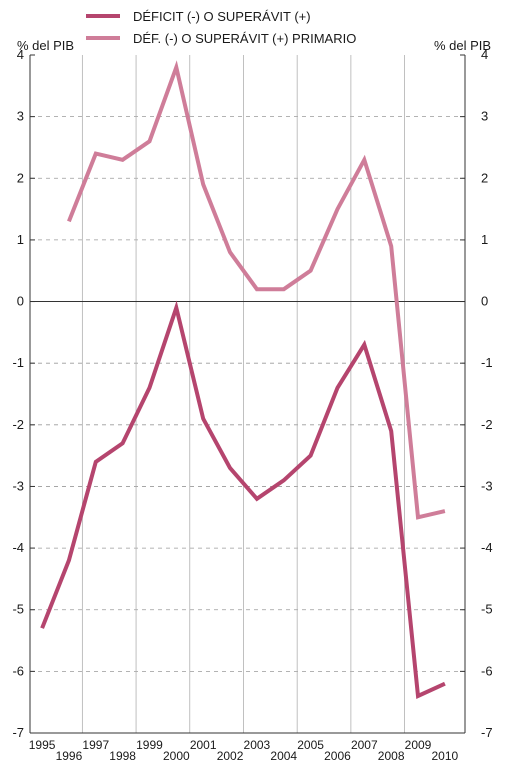  What do you see at coordinates (18, 362) in the screenshot?
I see `y-tick-label-left: -1` at bounding box center [18, 362].